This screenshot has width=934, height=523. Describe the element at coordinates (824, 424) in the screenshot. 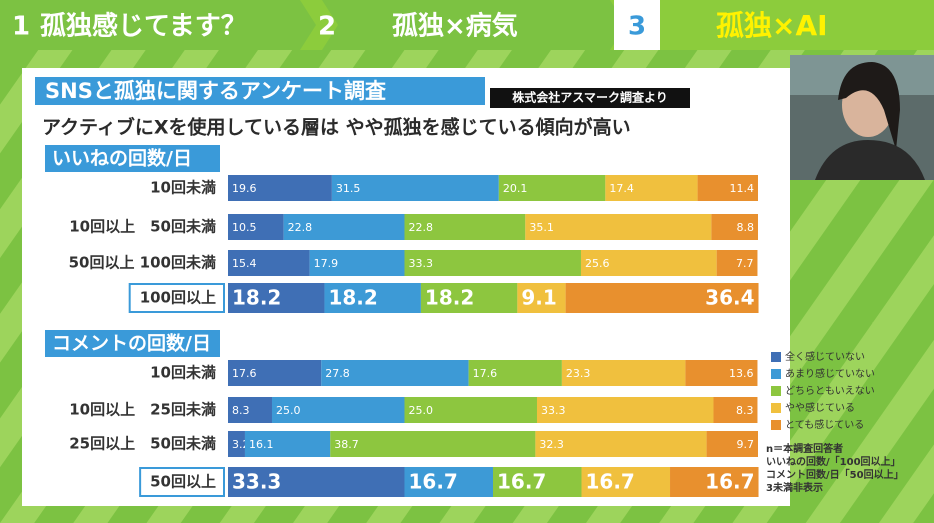

I see `legend-label: とても感じている` at that location.